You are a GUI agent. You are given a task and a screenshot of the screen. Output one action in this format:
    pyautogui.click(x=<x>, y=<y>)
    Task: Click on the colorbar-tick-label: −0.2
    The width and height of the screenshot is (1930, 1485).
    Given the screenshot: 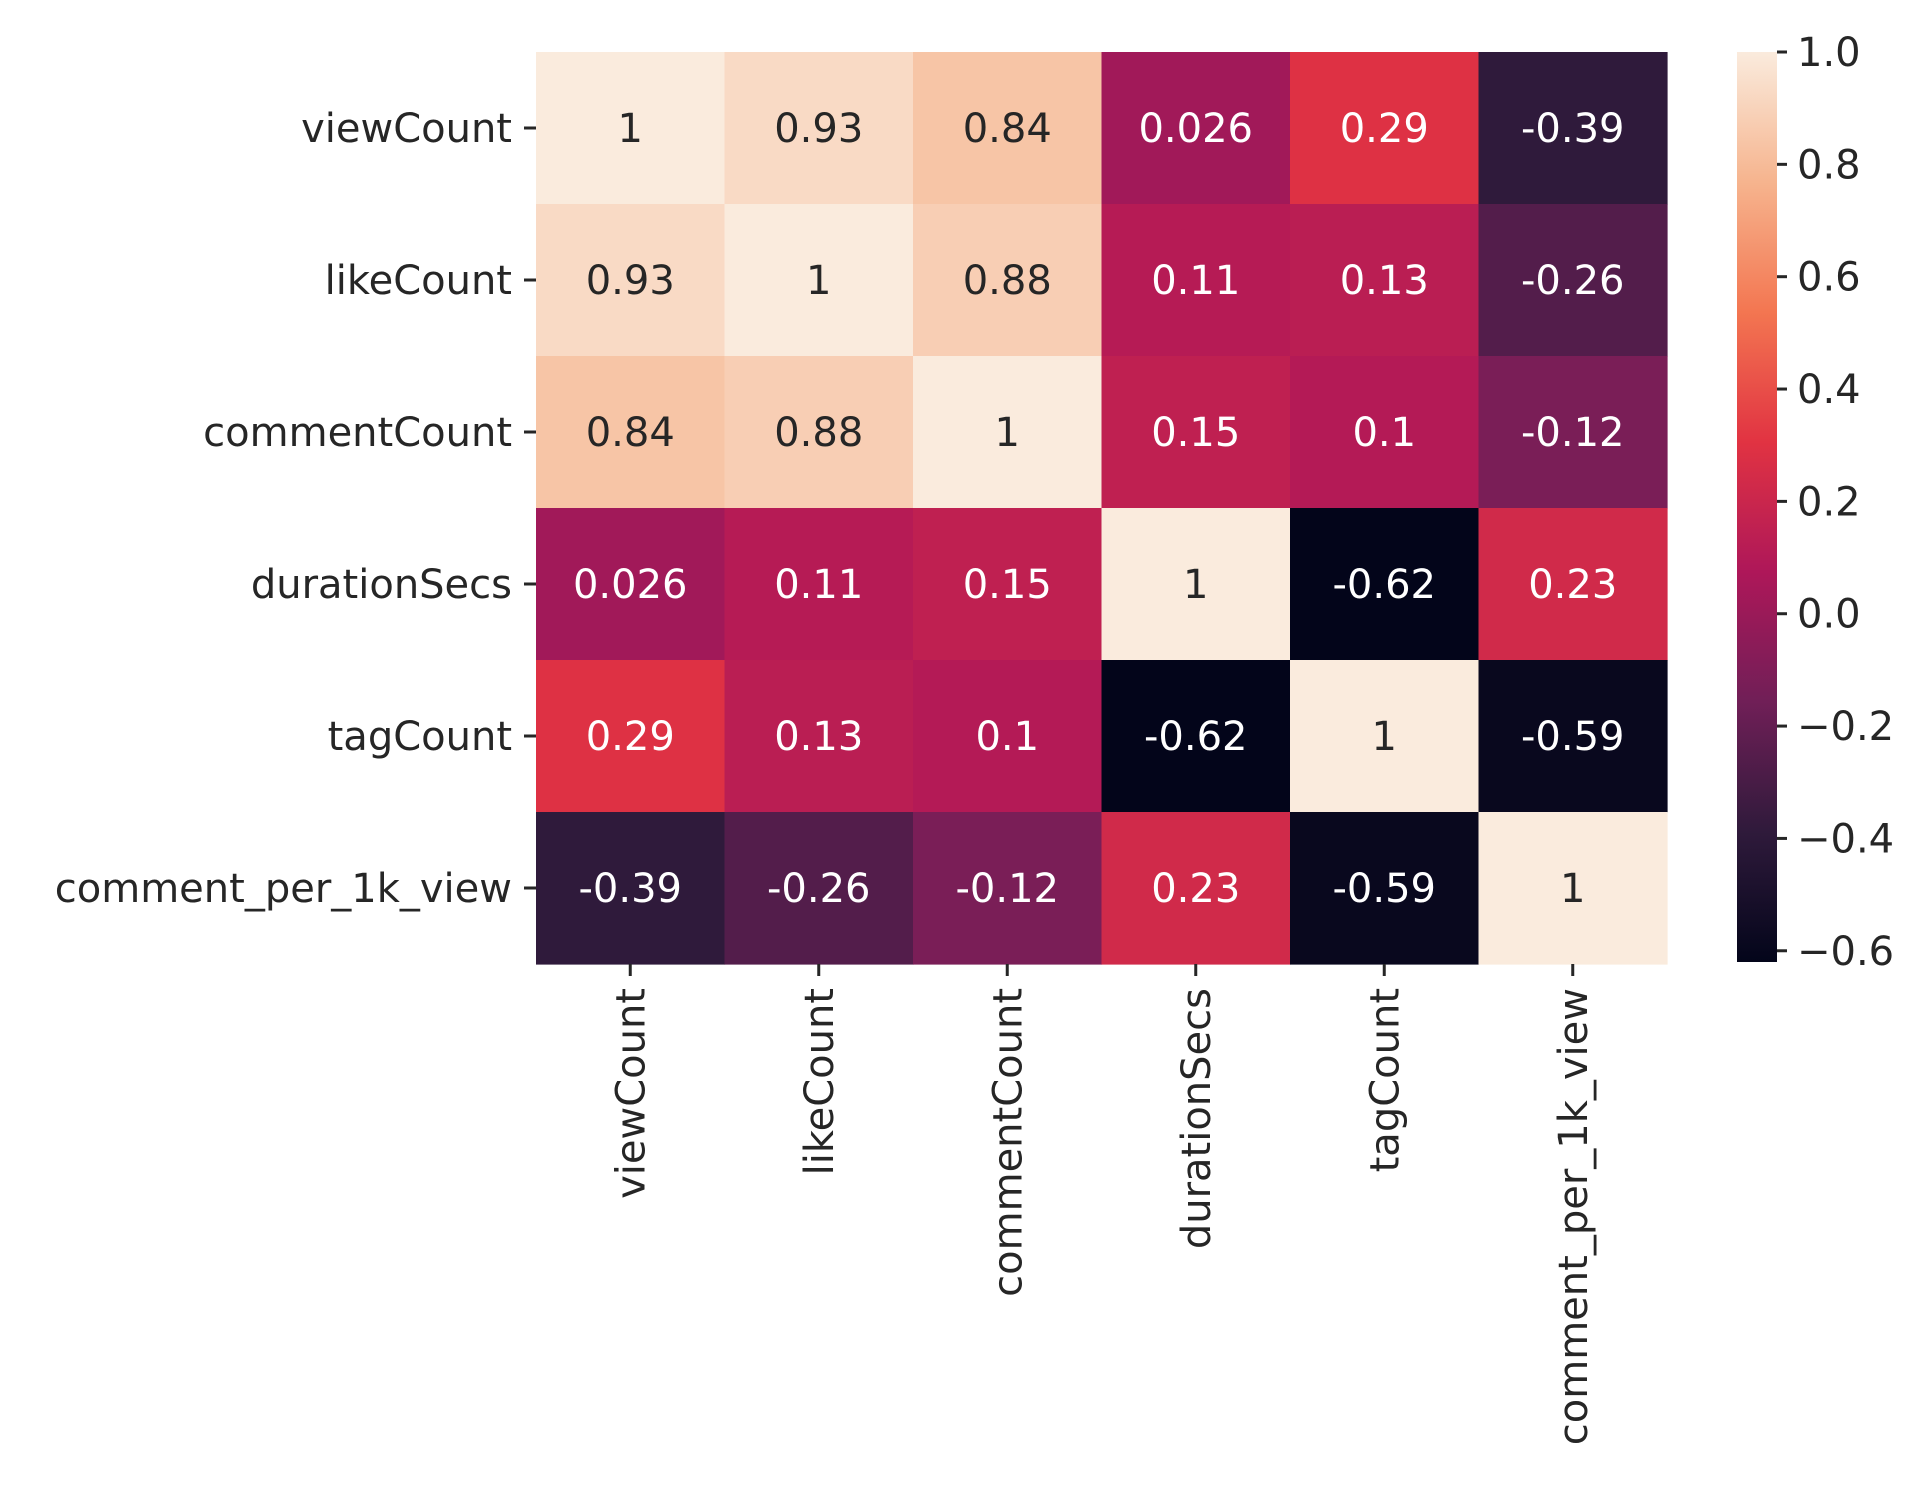 What is the action you would take?
    pyautogui.click(x=1845, y=727)
    